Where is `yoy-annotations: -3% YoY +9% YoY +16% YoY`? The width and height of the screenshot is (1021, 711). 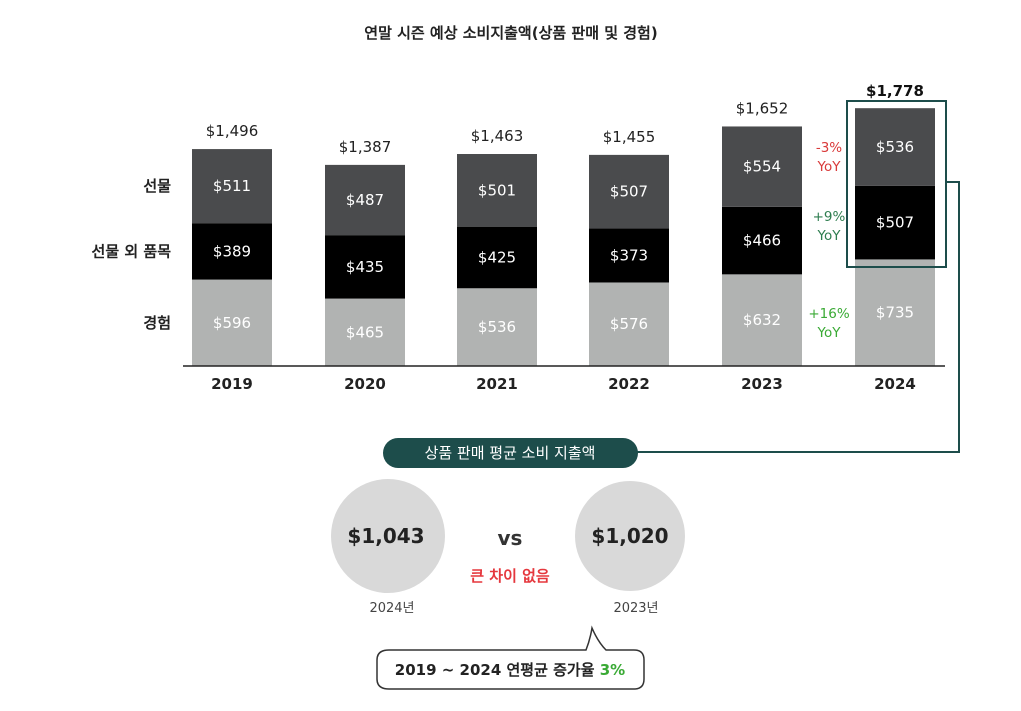
yoy-annotations: -3% YoY +9% YoY +16% YoY is located at coordinates (828, 240).